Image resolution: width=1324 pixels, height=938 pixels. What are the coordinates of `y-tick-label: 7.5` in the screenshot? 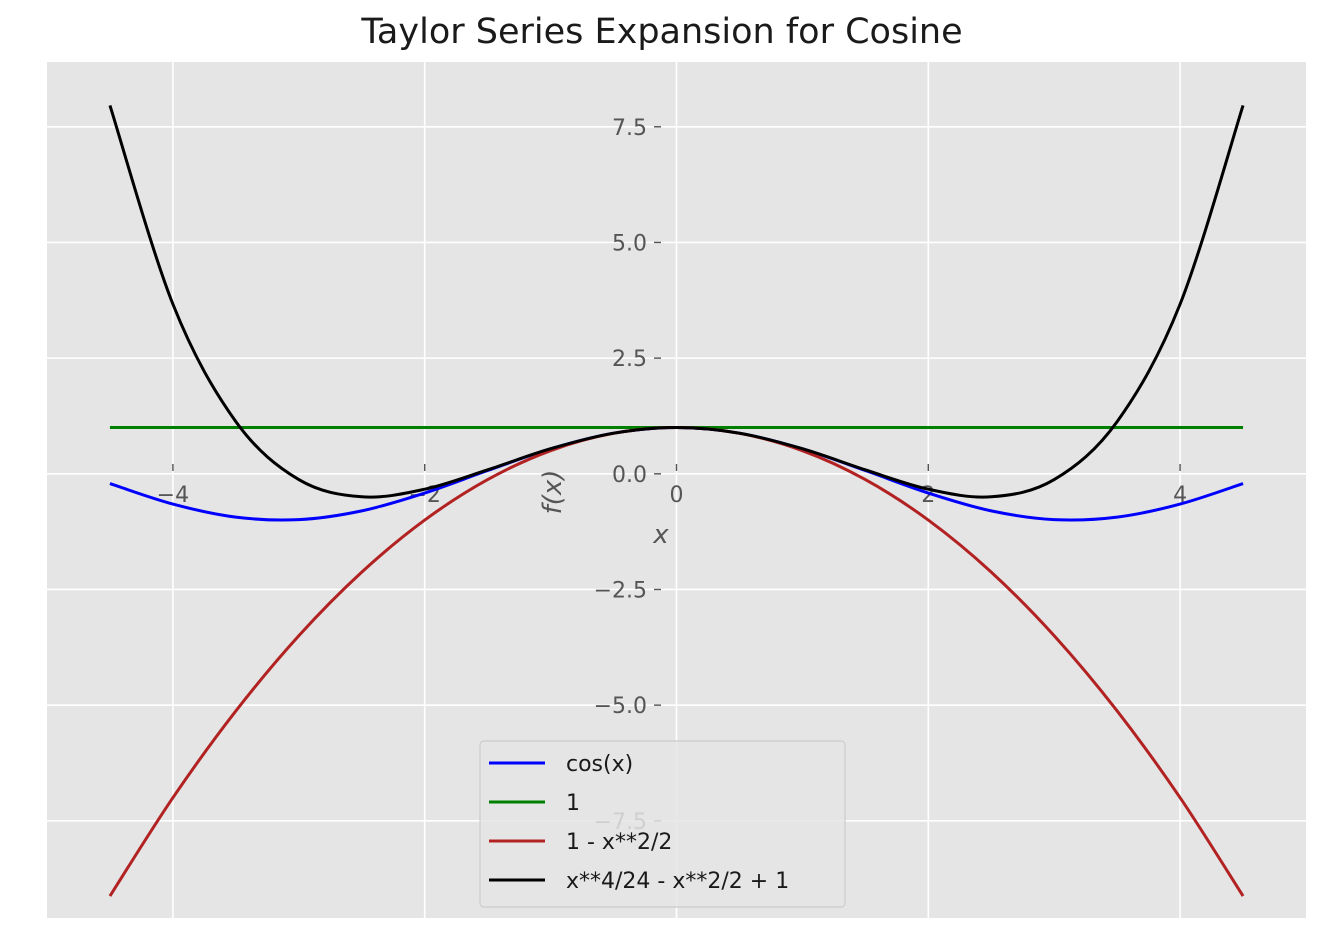 It's located at (629, 128).